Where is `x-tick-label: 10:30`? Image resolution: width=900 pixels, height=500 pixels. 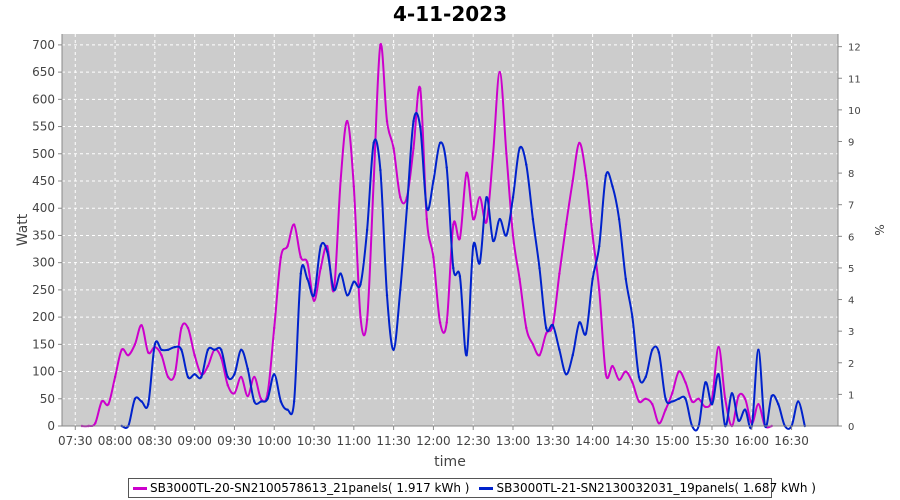 x-tick-label: 10:30 is located at coordinates (314, 441).